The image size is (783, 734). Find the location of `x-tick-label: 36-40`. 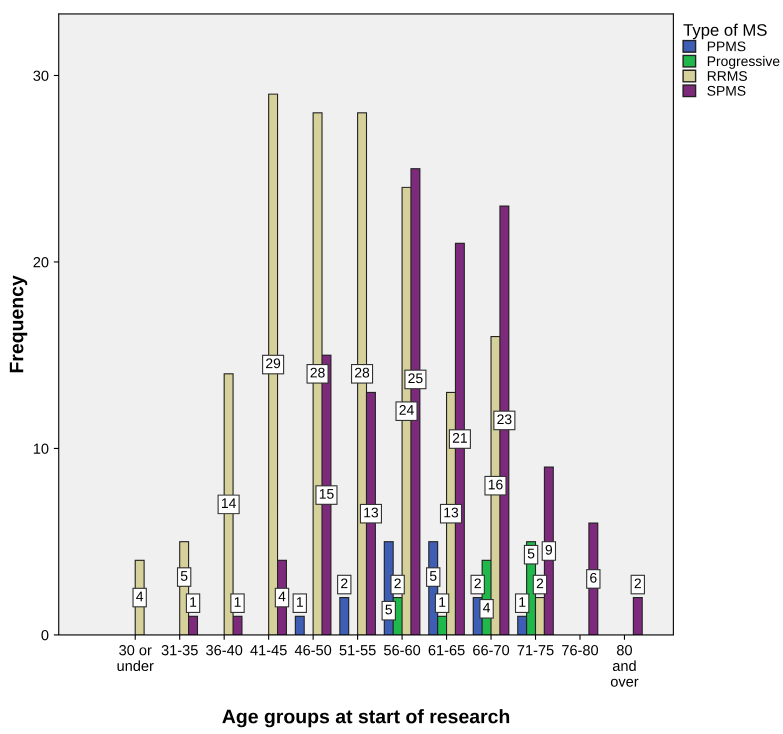

x-tick-label: 36-40 is located at coordinates (224, 650).